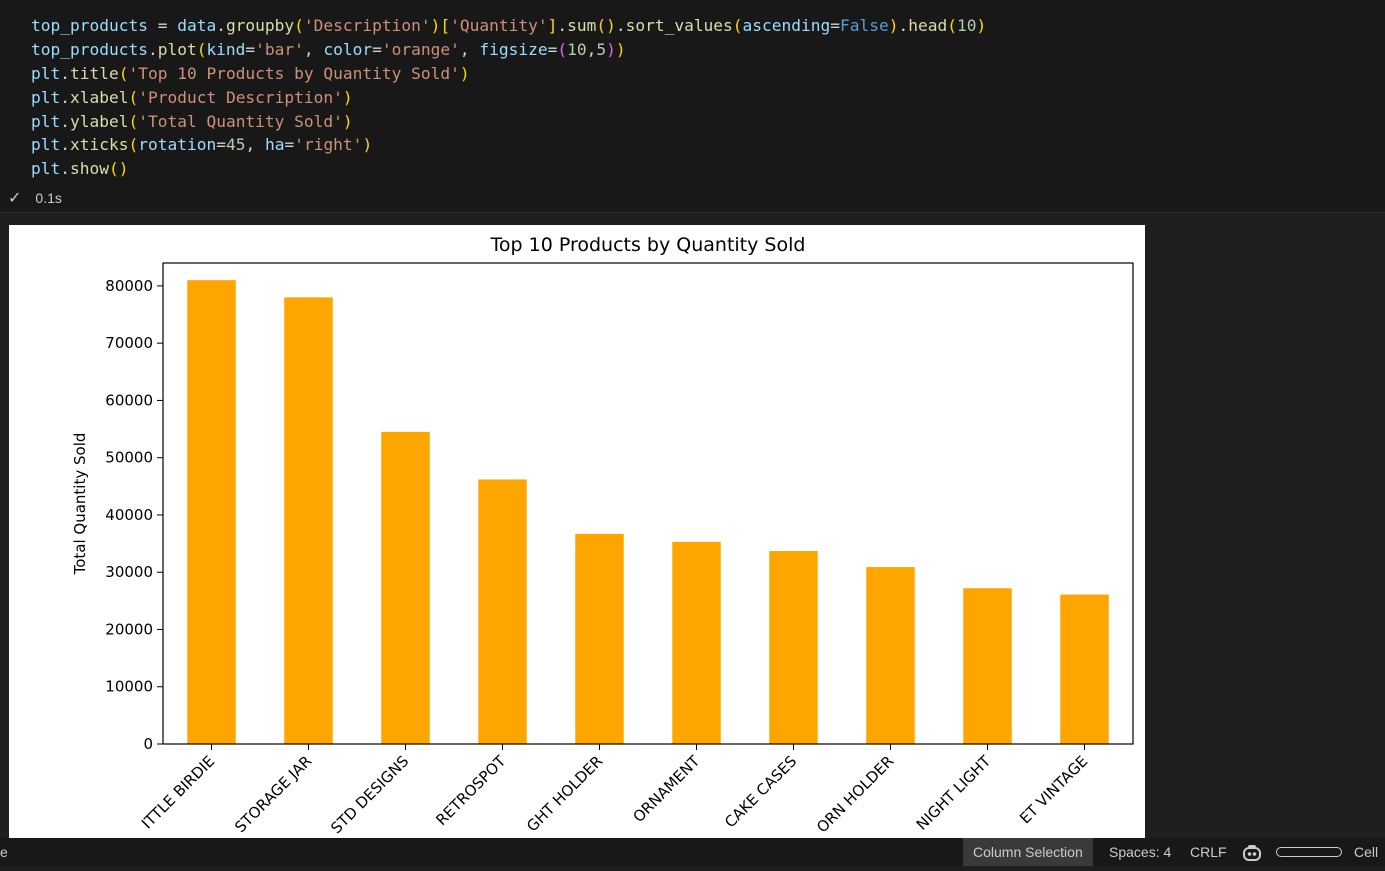 The image size is (1385, 871). Describe the element at coordinates (564, 793) in the screenshot. I see `x-tick-label: GHT HOLDER` at that location.